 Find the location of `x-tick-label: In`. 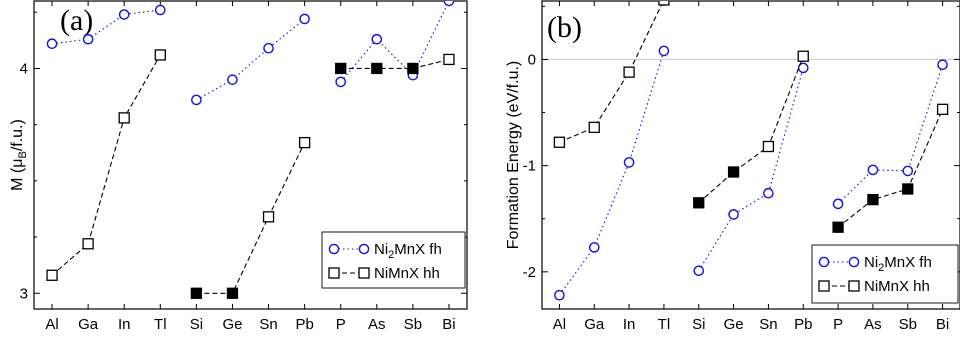

x-tick-label: In is located at coordinates (629, 324).